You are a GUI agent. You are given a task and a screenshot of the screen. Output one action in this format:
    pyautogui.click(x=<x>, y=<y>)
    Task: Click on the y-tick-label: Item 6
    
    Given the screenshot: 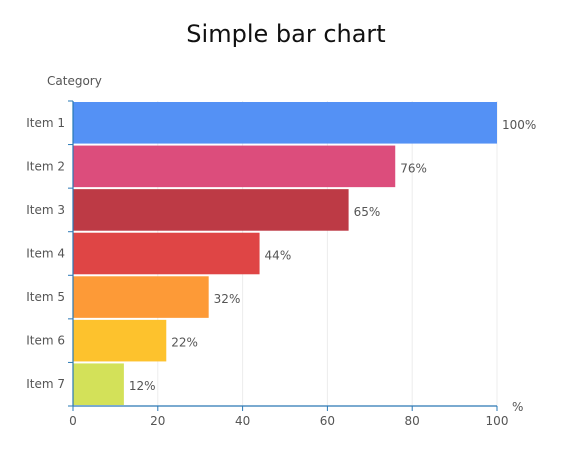 What is the action you would take?
    pyautogui.click(x=45, y=341)
    